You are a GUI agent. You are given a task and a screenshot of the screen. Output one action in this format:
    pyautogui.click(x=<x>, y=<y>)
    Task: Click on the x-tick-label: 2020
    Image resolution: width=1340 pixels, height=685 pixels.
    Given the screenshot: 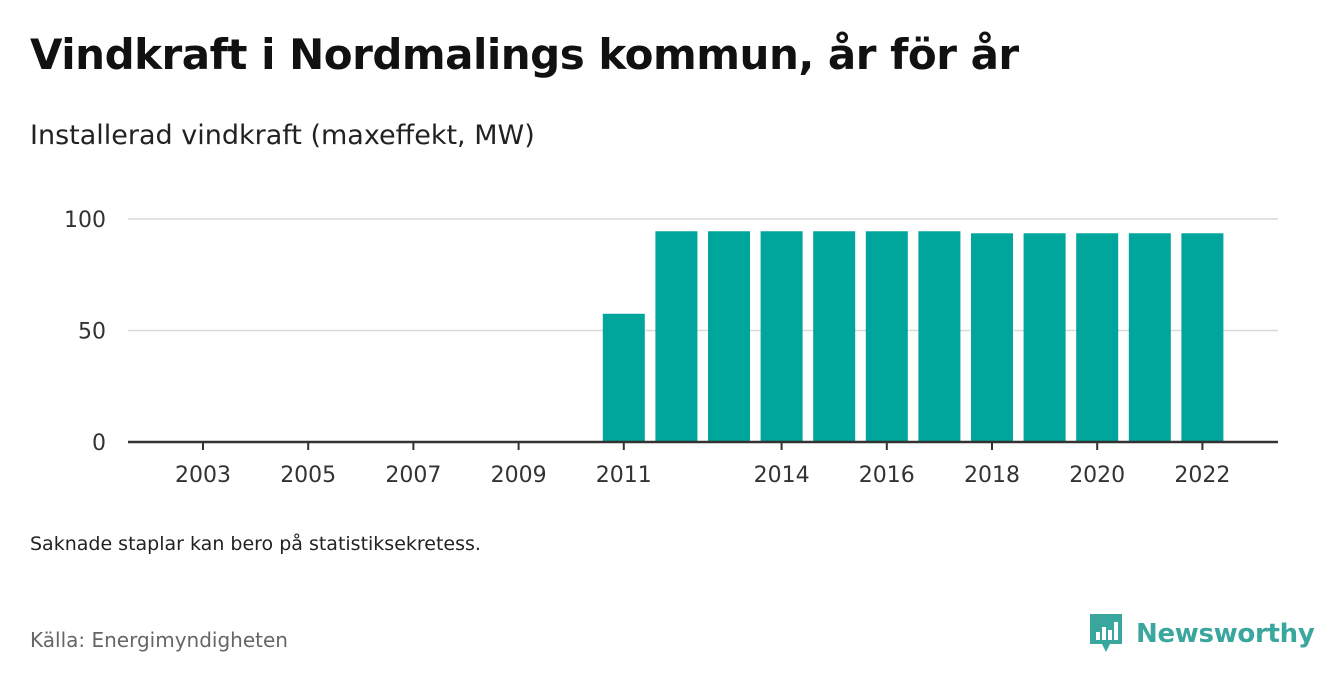 What is the action you would take?
    pyautogui.click(x=1097, y=475)
    